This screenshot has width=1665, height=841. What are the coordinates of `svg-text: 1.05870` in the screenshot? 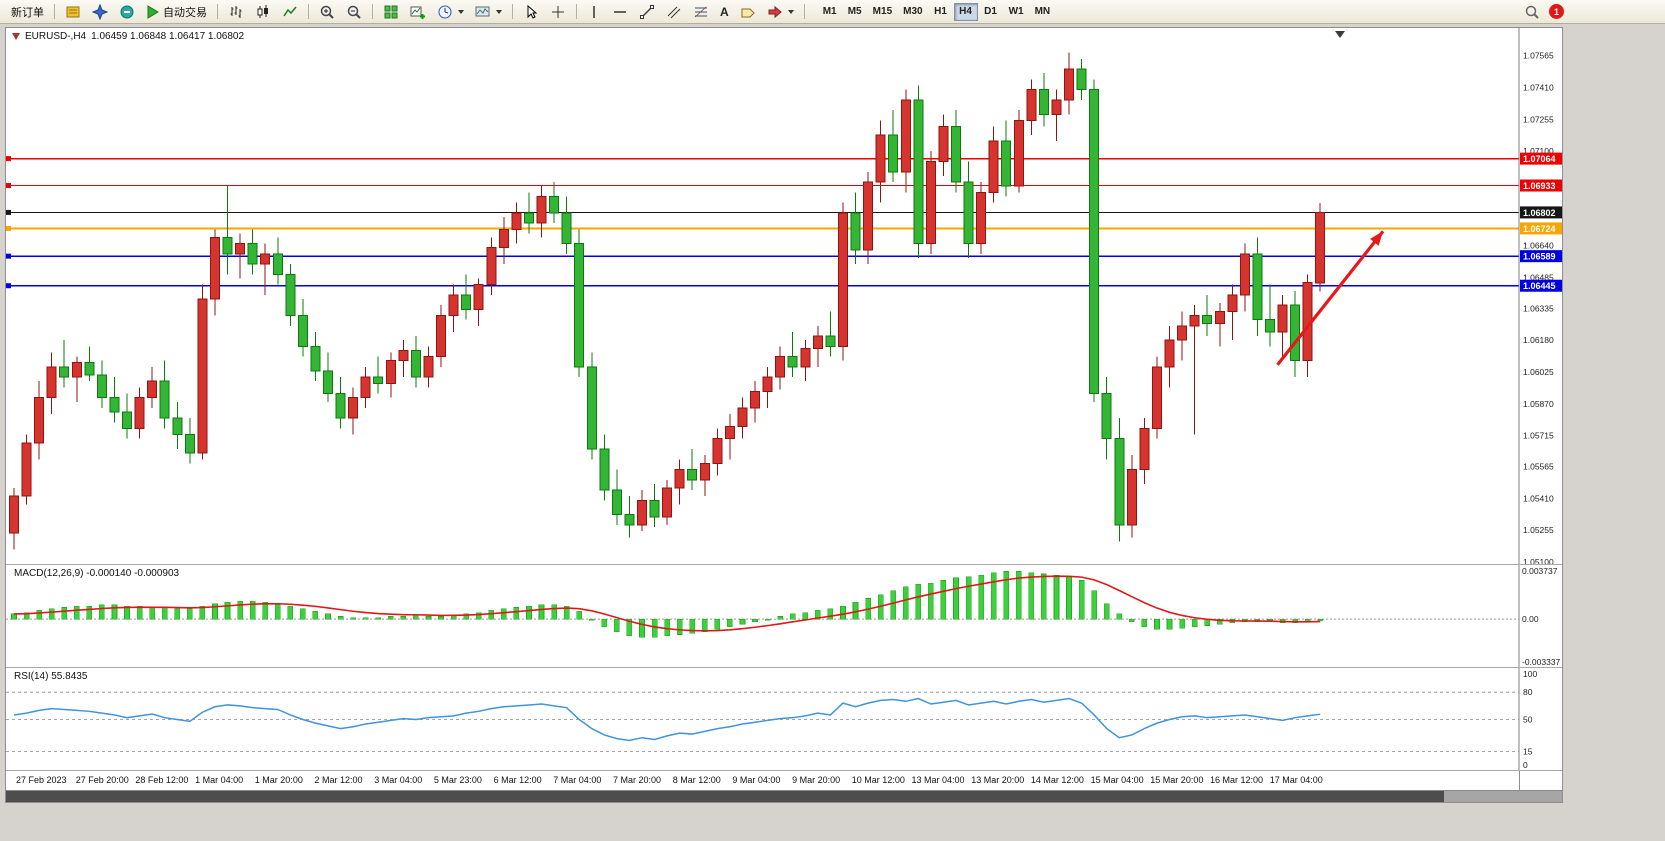 It's located at (1538, 404).